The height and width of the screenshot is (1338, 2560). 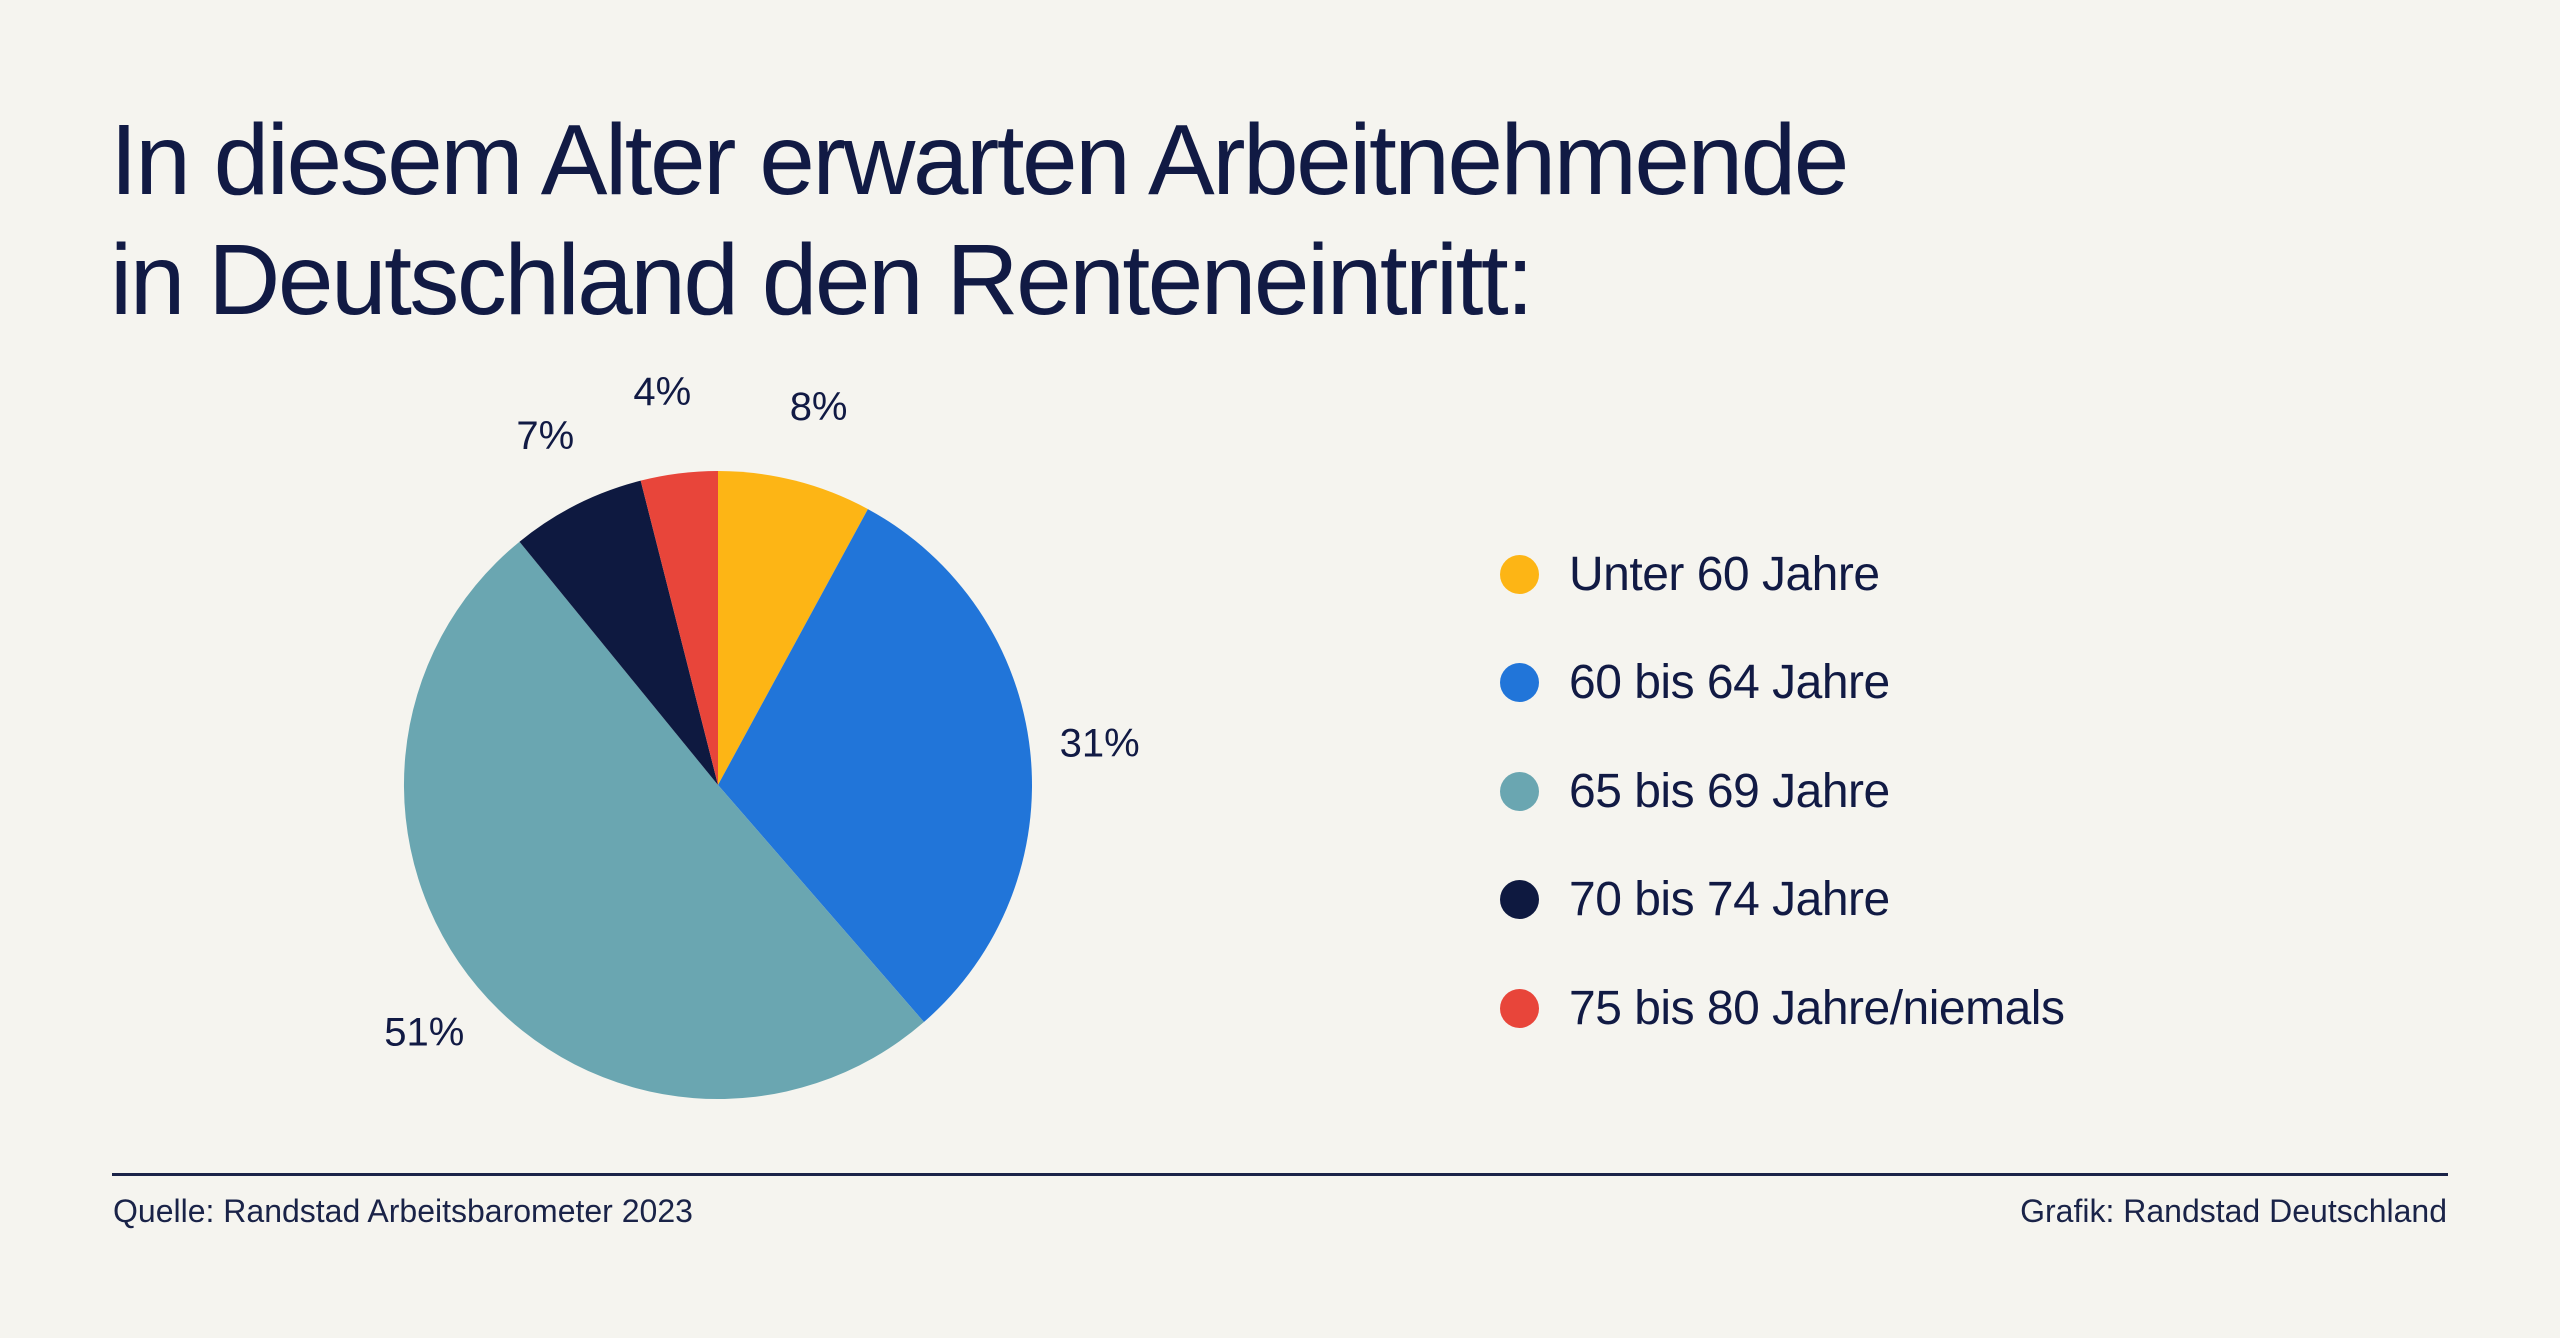 What do you see at coordinates (1100, 743) in the screenshot?
I see `pie-value-label-60-64: 31%` at bounding box center [1100, 743].